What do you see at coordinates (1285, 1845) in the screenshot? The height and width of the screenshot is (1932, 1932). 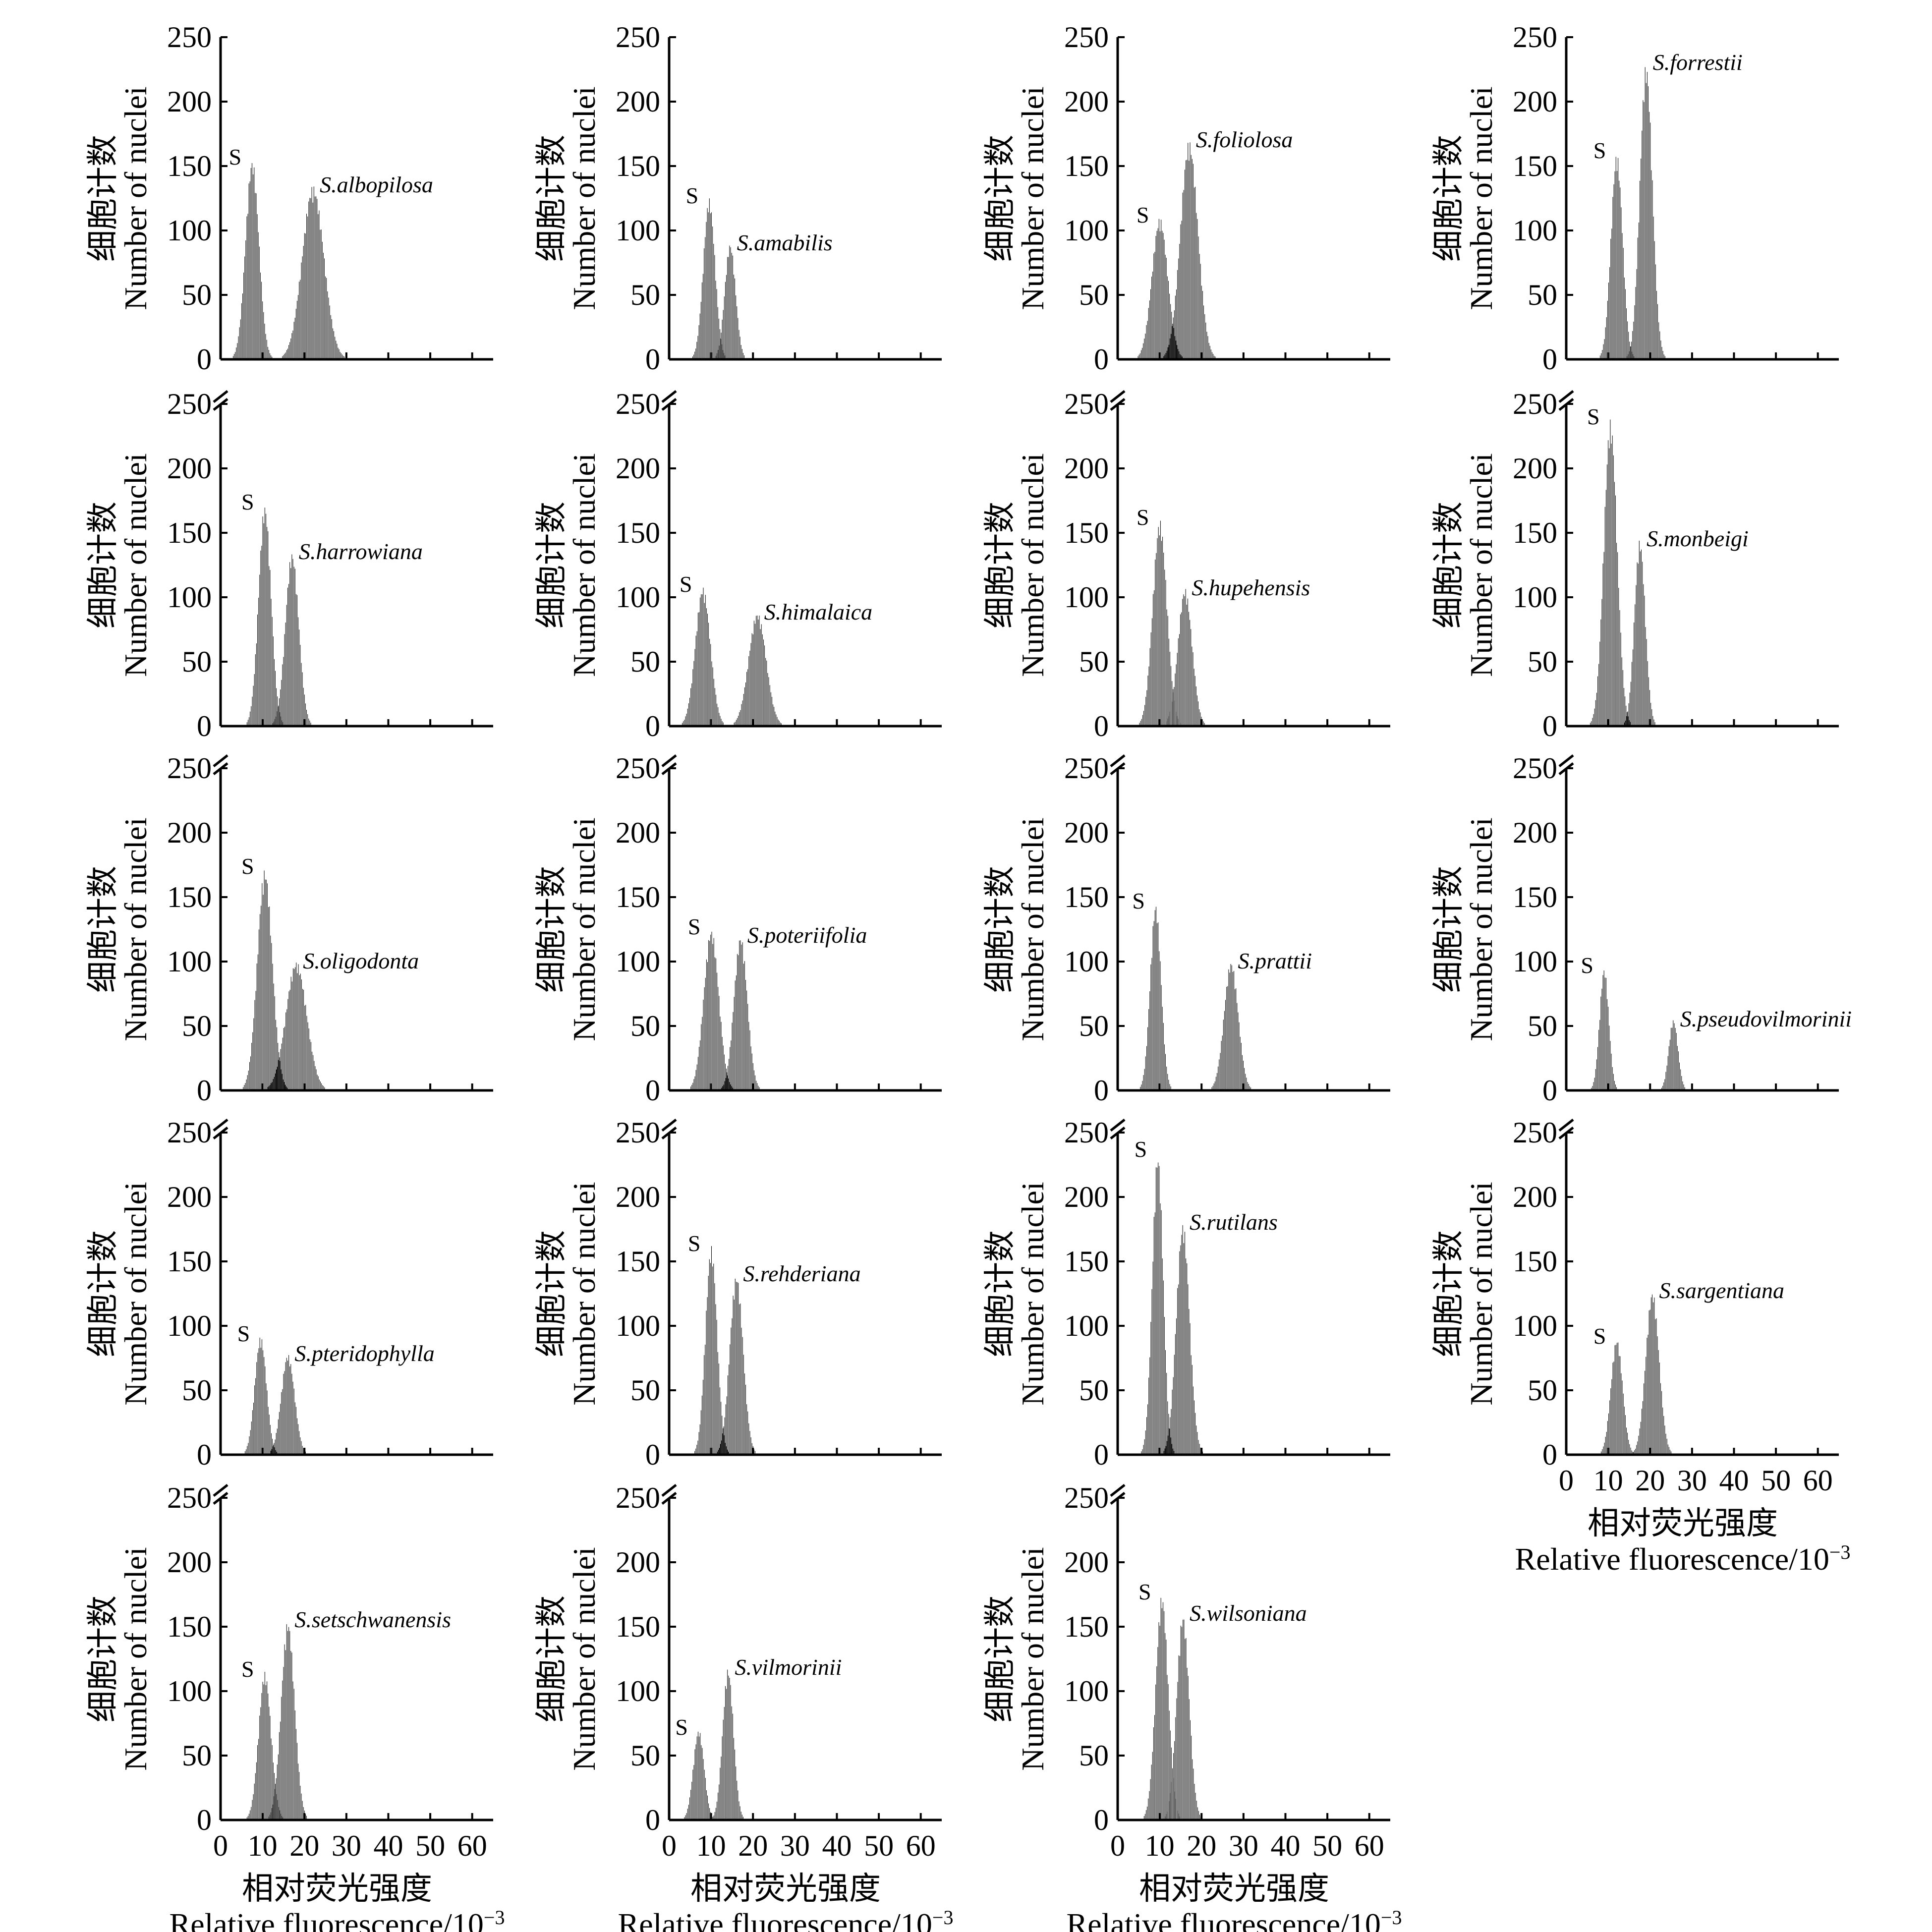 I see `x-tick-label: 40` at bounding box center [1285, 1845].